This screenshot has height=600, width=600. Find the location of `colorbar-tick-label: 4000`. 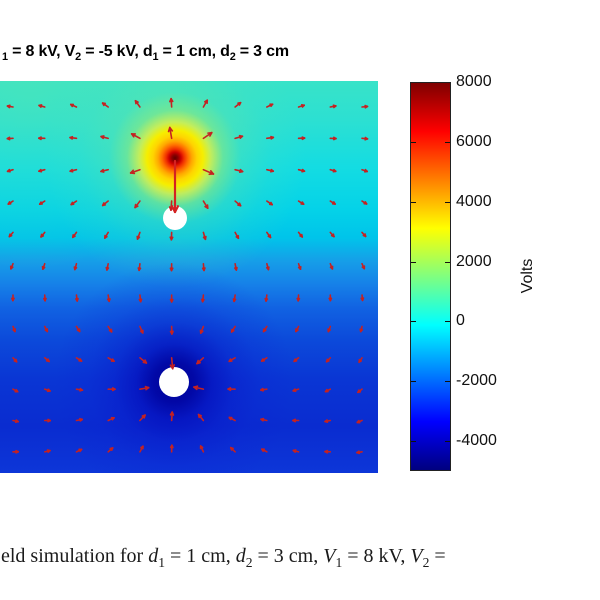

colorbar-tick-label: 4000 is located at coordinates (474, 201).